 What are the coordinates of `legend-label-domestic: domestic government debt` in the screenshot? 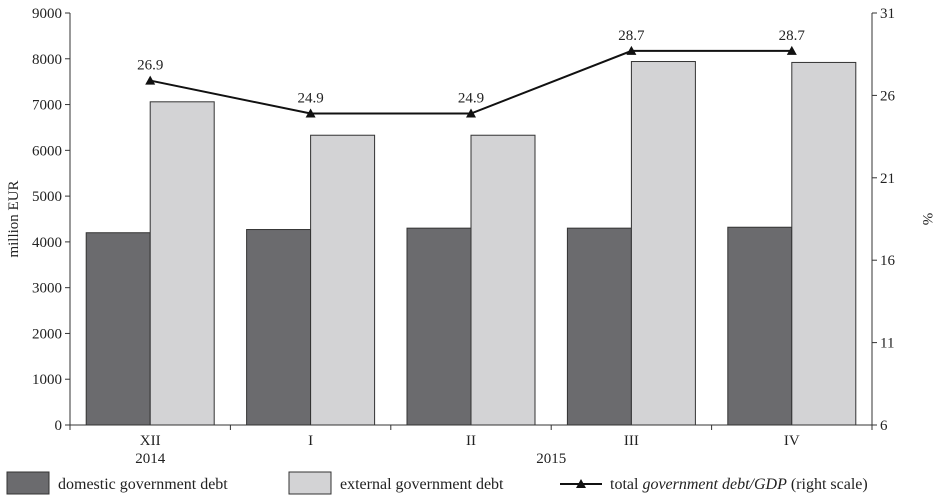 It's located at (143, 484).